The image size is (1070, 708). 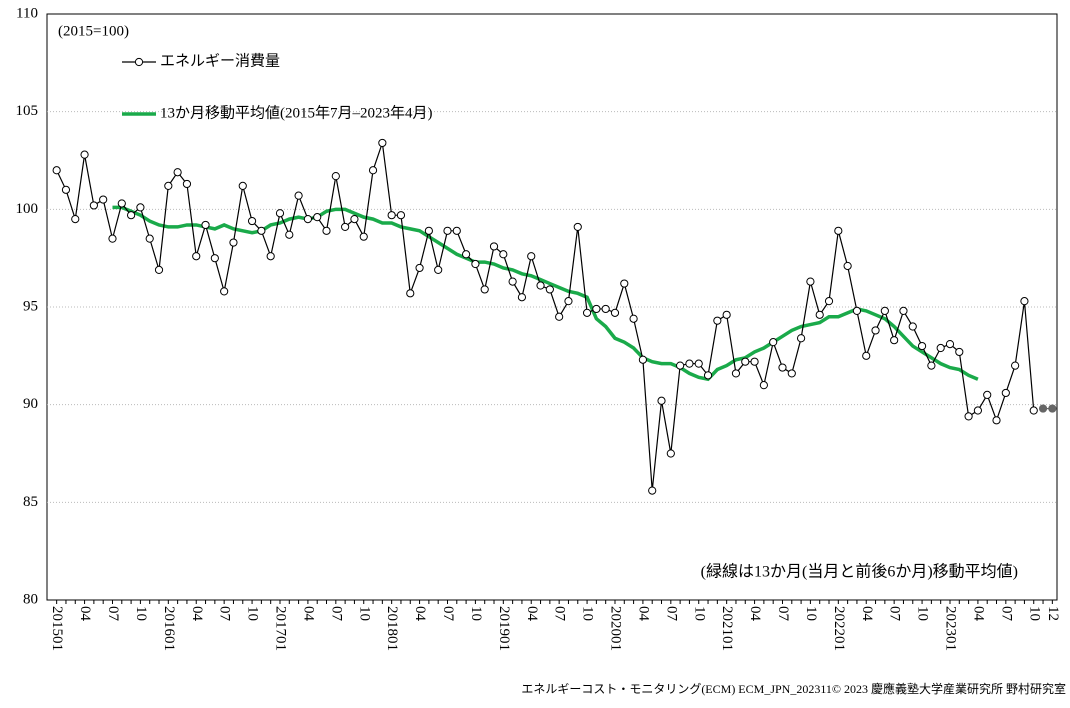 What do you see at coordinates (27, 111) in the screenshot?
I see `y-tick-label: 105` at bounding box center [27, 111].